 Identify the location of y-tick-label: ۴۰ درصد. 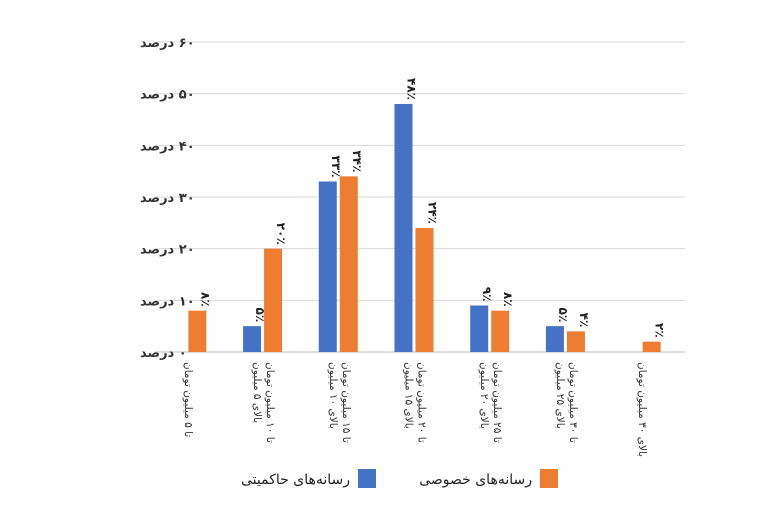
(167, 146).